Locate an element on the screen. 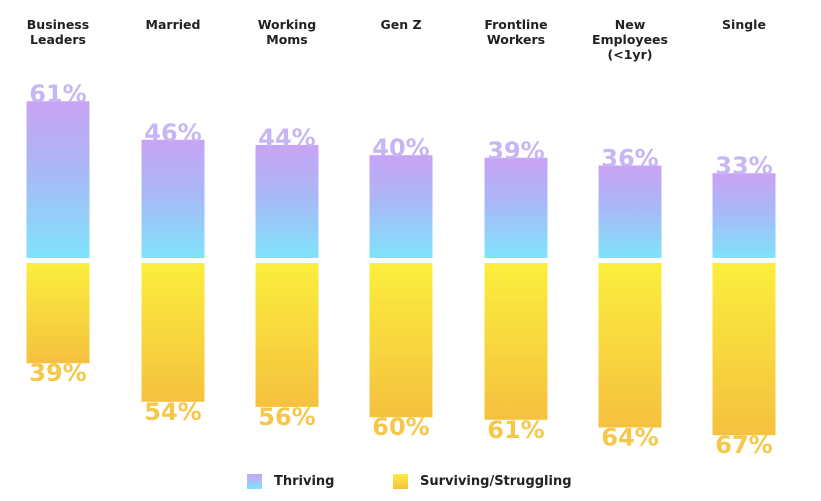 This screenshot has height=501, width=821. value-label-thriving-gen-z: 40% is located at coordinates (400, 148).